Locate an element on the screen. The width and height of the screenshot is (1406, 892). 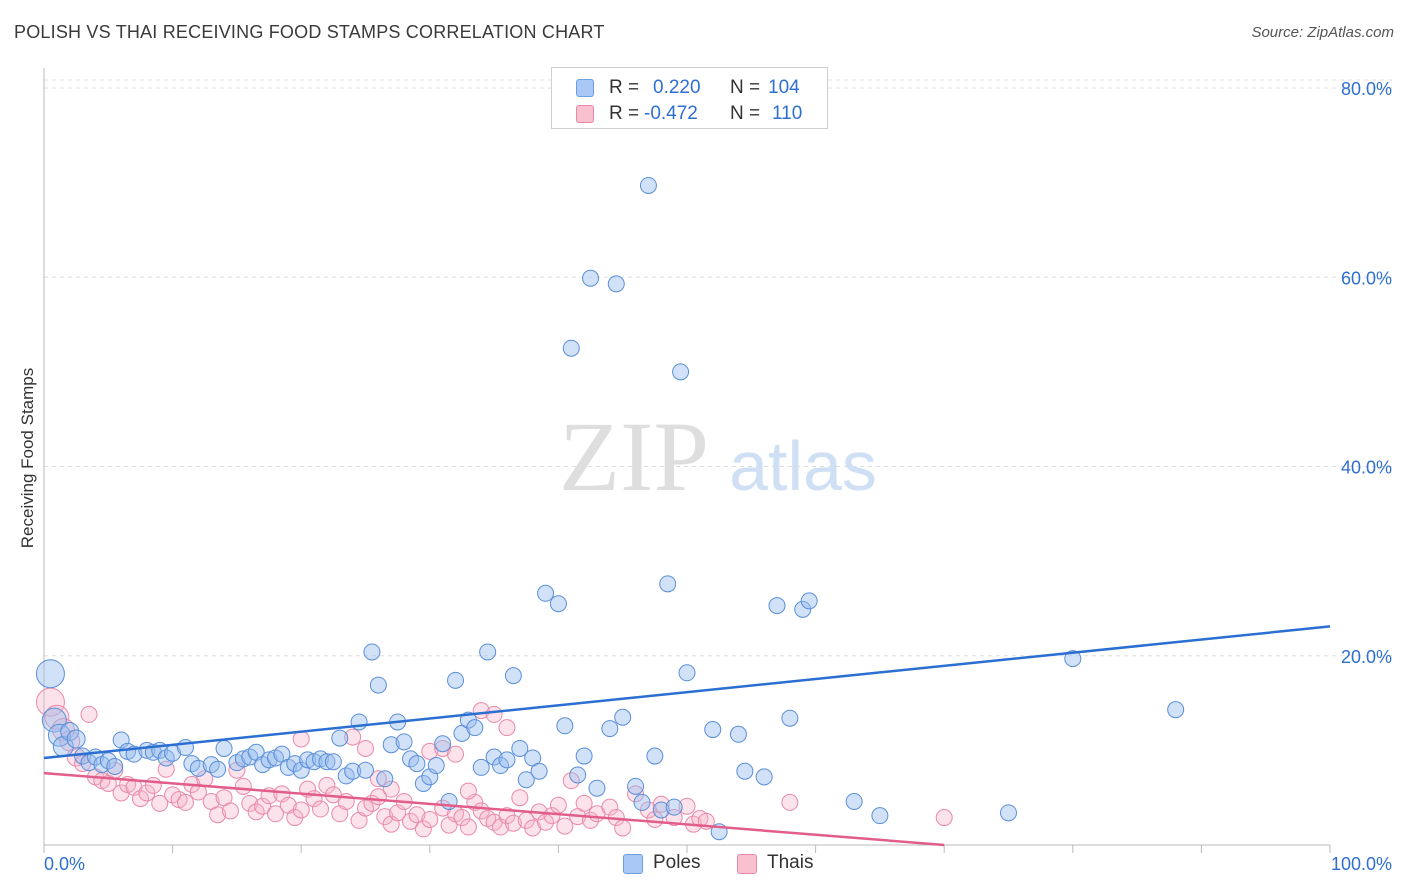
legend-label-poles: Poles is located at coordinates (677, 862).